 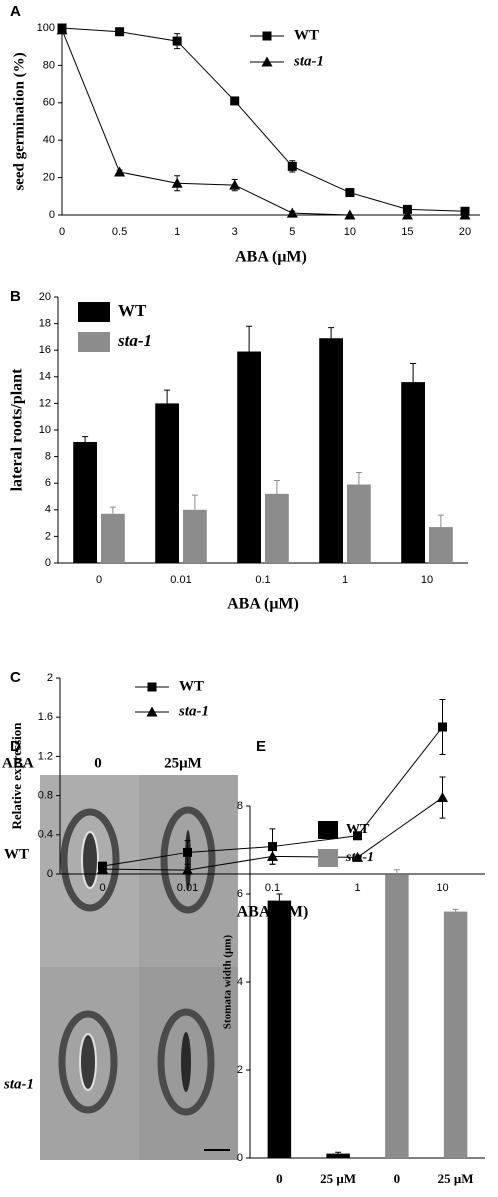 What do you see at coordinates (292, 232) in the screenshot?
I see `x-tick-label: 5` at bounding box center [292, 232].